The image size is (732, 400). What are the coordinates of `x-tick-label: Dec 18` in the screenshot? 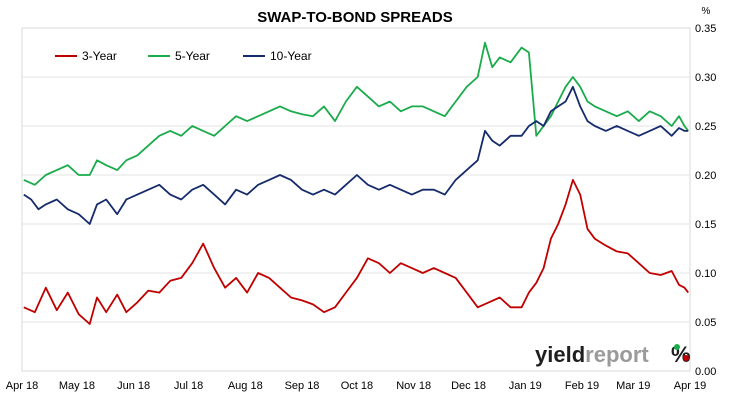 It's located at (468, 386).